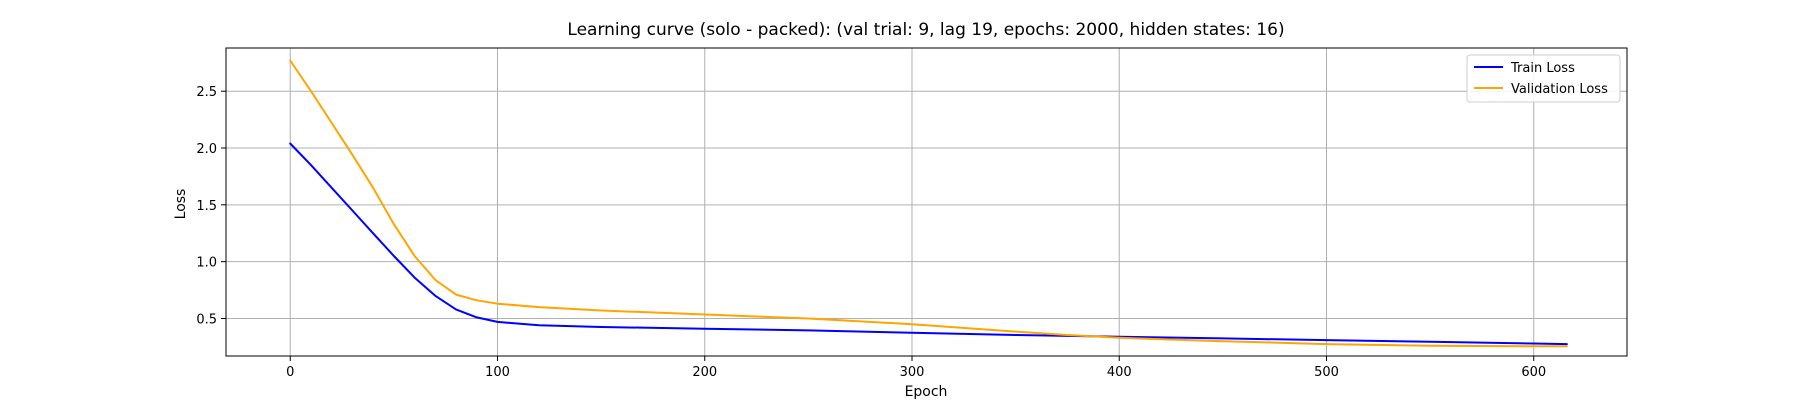 This screenshot has height=400, width=1800. What do you see at coordinates (206, 149) in the screenshot?
I see `y-tick-label: 2.0` at bounding box center [206, 149].